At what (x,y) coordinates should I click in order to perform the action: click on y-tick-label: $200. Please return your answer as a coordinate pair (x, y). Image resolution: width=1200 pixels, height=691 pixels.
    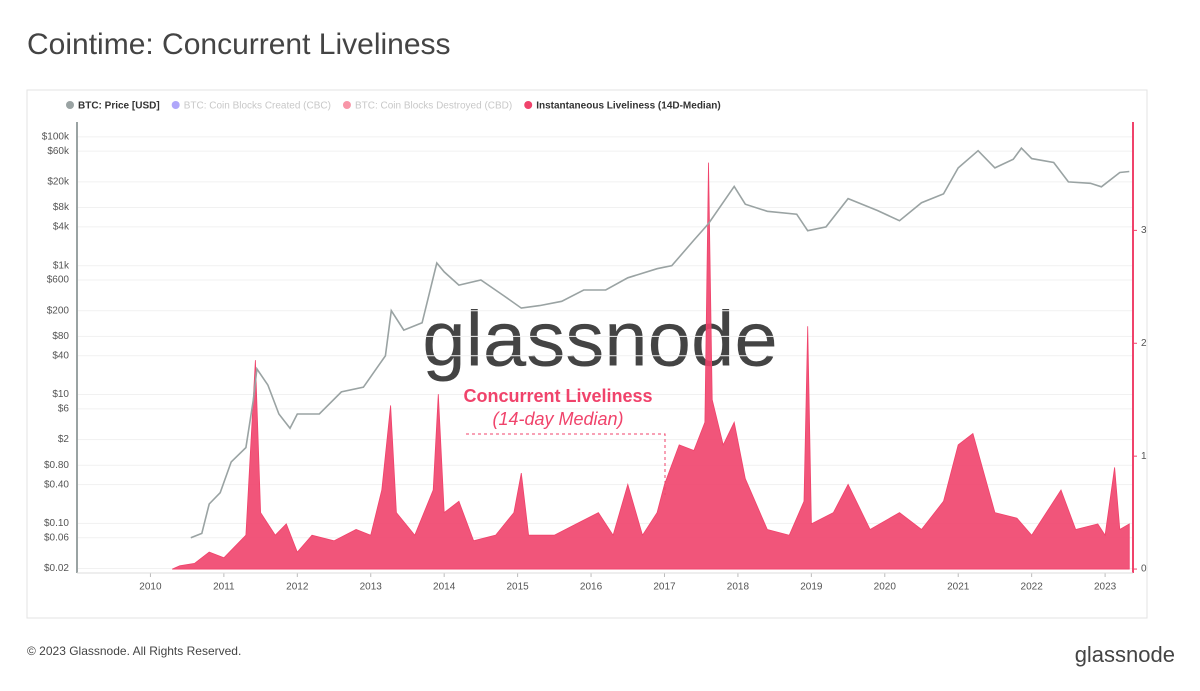
    Looking at the image, I should click on (58, 310).